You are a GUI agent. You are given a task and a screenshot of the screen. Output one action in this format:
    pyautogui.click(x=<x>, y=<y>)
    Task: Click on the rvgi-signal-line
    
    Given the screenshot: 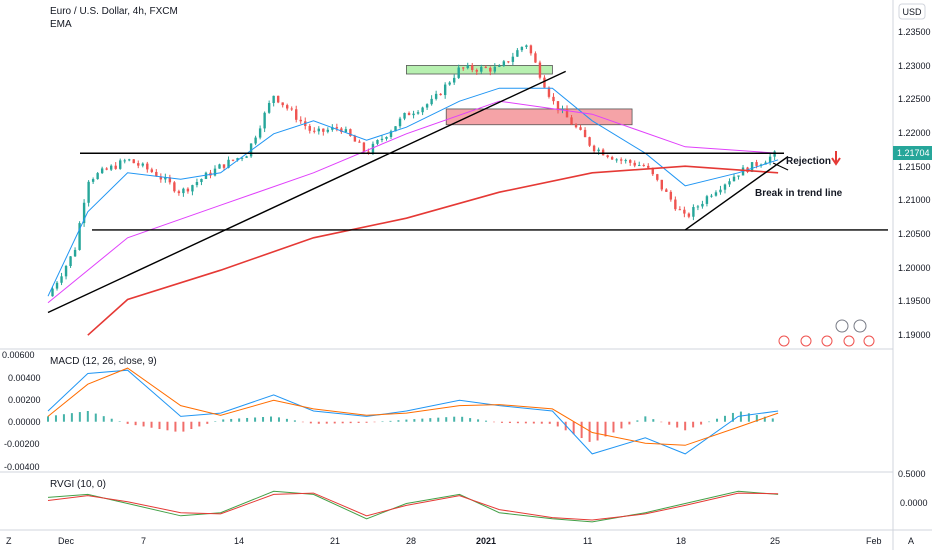 What is the action you would take?
    pyautogui.click(x=413, y=506)
    